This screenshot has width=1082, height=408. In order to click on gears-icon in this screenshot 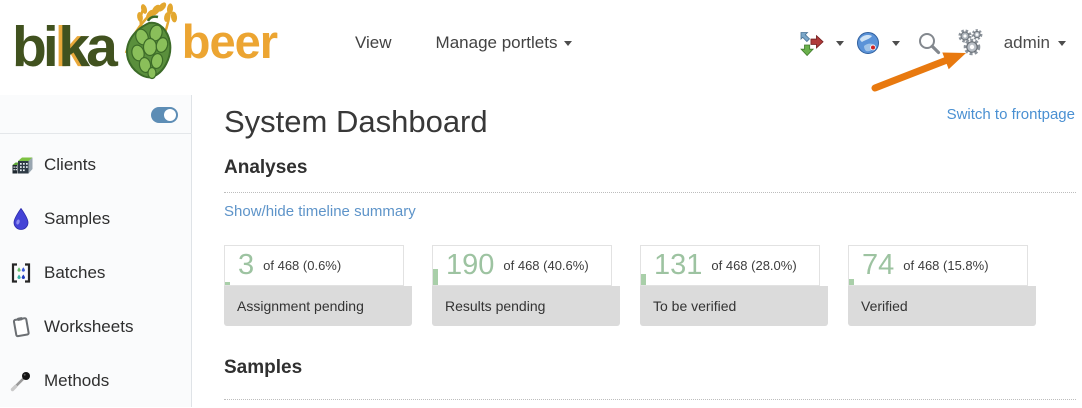, I will do `click(970, 42)`.